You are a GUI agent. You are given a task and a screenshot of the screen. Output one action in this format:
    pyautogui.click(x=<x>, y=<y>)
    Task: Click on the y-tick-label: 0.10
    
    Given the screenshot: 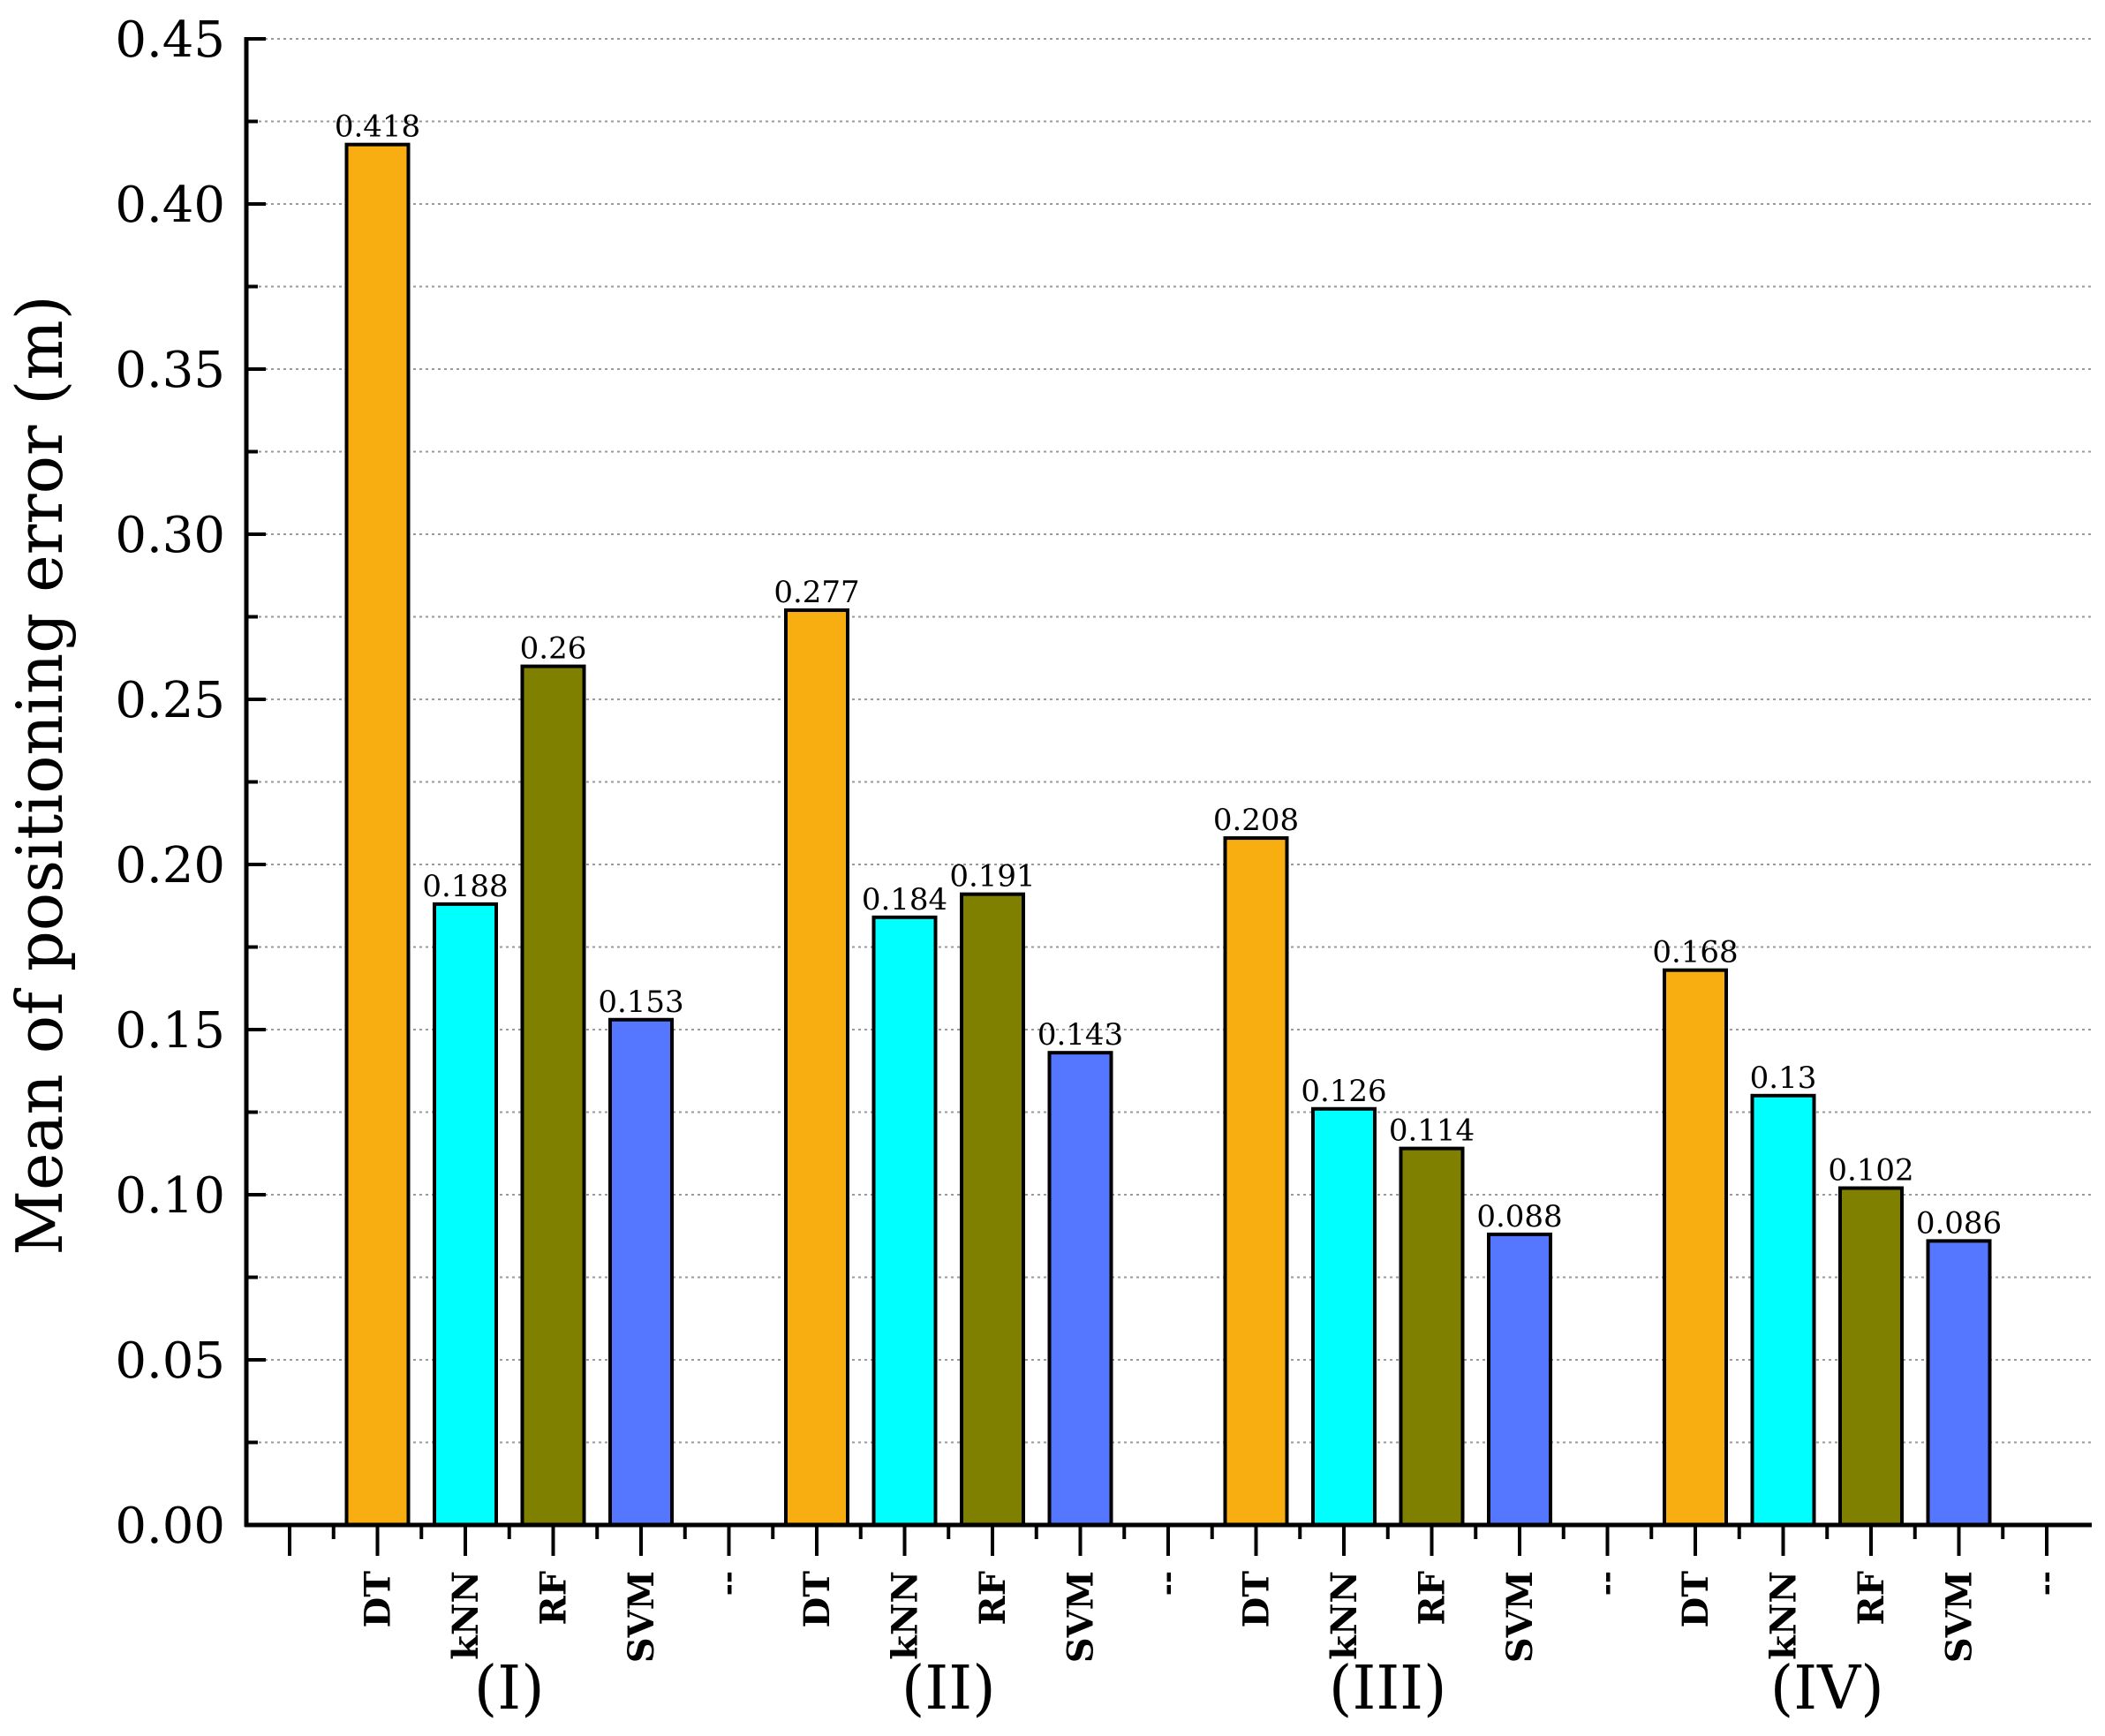 What is the action you would take?
    pyautogui.click(x=170, y=1196)
    